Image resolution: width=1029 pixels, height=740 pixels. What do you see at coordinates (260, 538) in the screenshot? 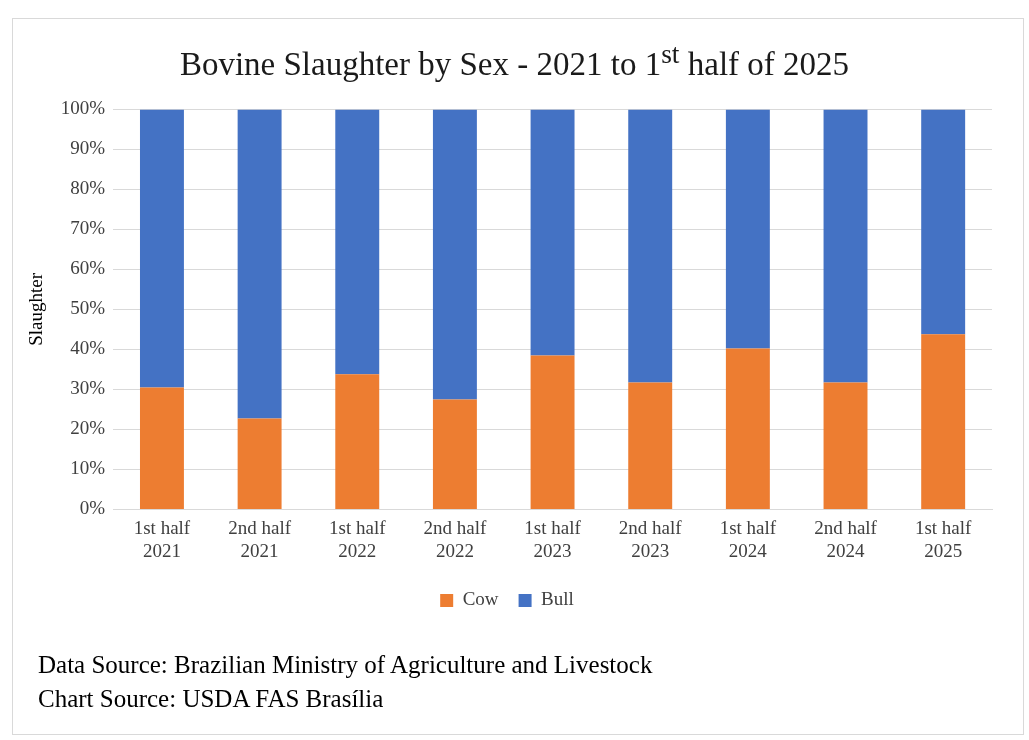
I see `x-tick-label: 2nd half 2021` at bounding box center [260, 538].